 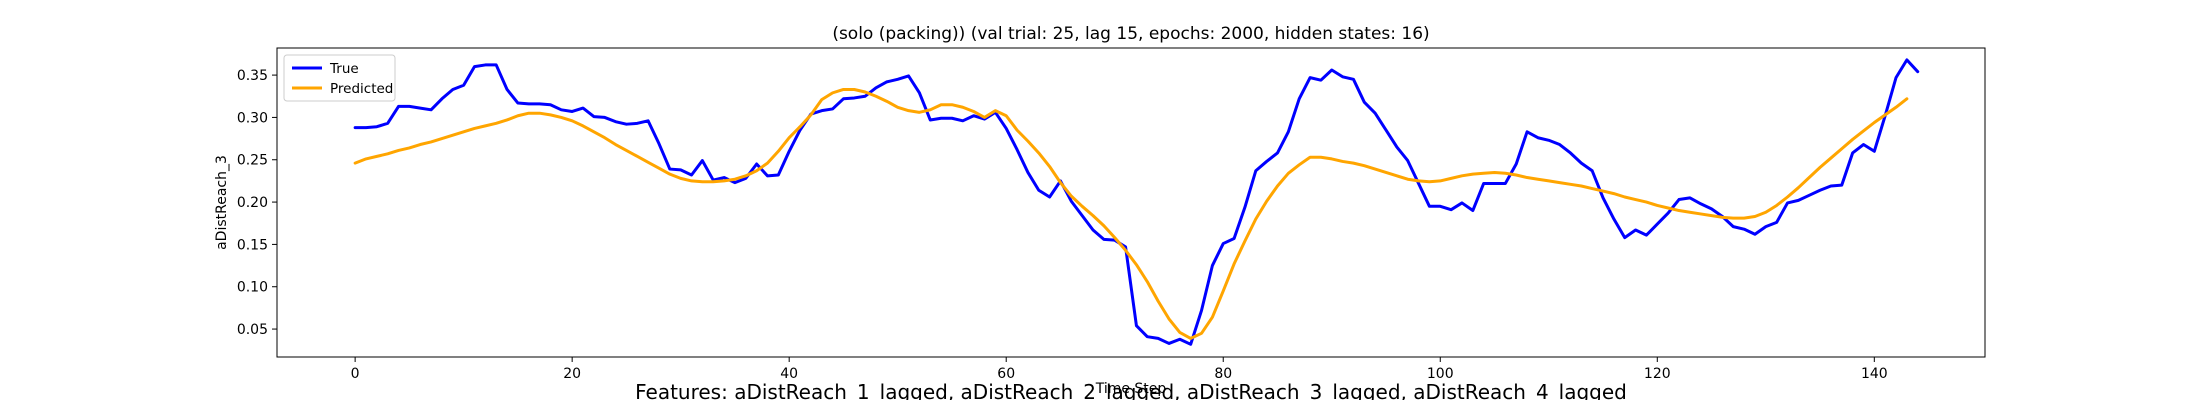 I want to click on y-tick-label: 0.05, so click(x=252, y=330).